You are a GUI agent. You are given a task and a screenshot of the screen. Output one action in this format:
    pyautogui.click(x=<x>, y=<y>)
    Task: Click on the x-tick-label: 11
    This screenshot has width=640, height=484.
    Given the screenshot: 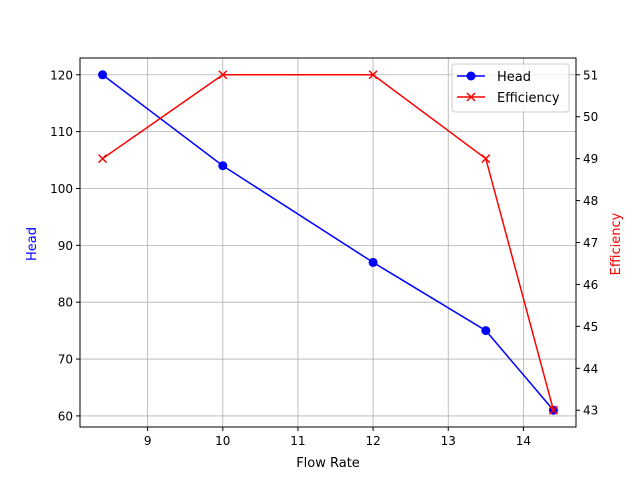 What is the action you would take?
    pyautogui.click(x=297, y=441)
    